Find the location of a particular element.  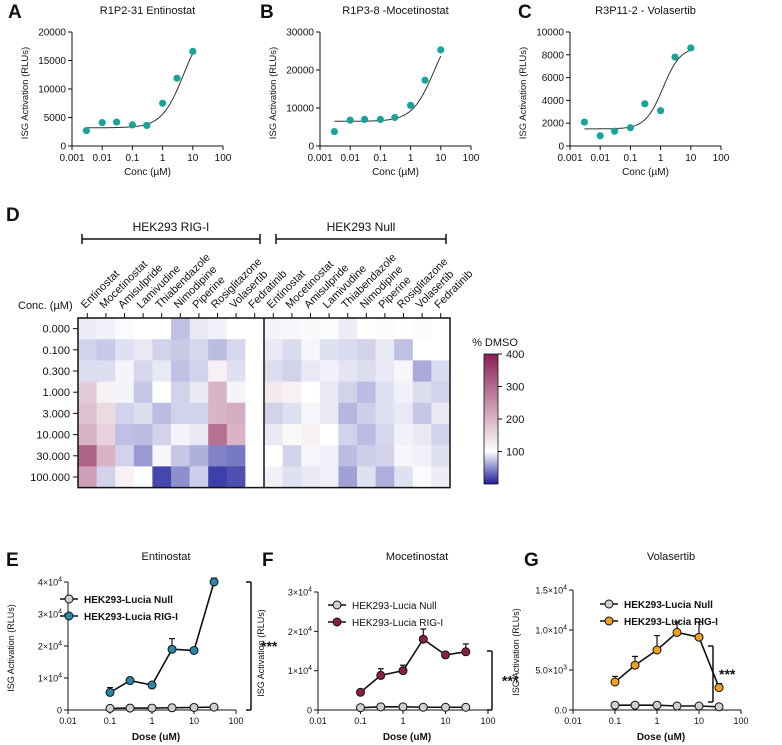

y-axis-label: ISG Activation (RLUs) is located at coordinates (523, 93).